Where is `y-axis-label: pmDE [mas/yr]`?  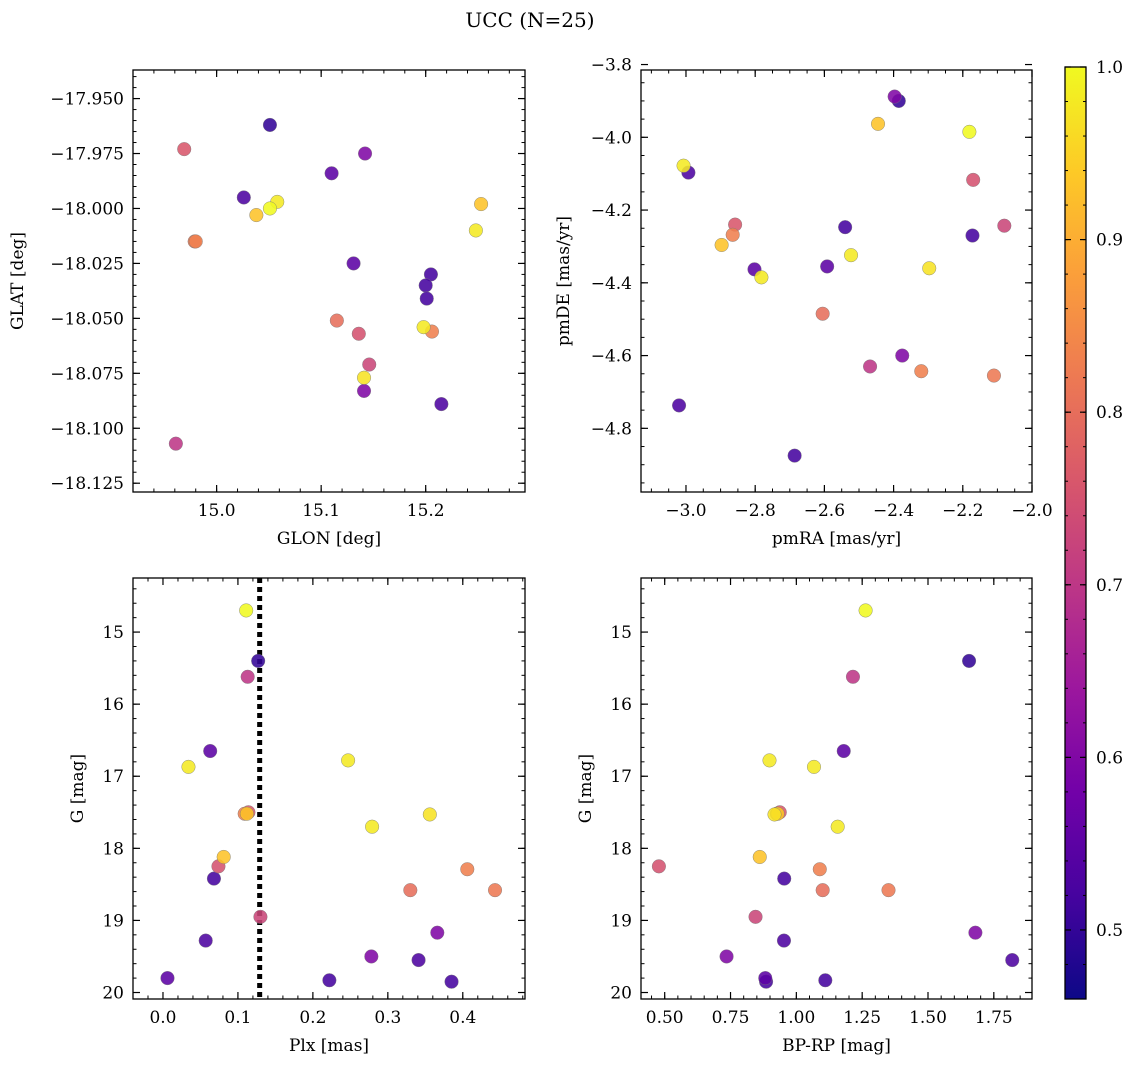
y-axis-label: pmDE [mas/yr] is located at coordinates (564, 281).